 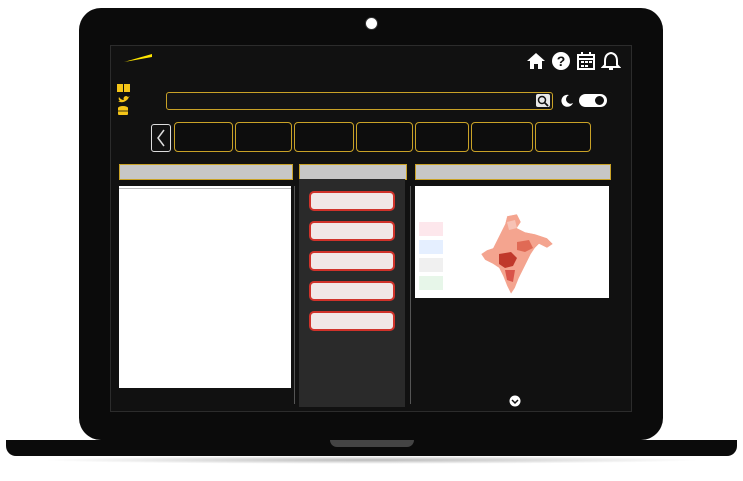 I want to click on laptop-shadow, so click(x=371, y=460).